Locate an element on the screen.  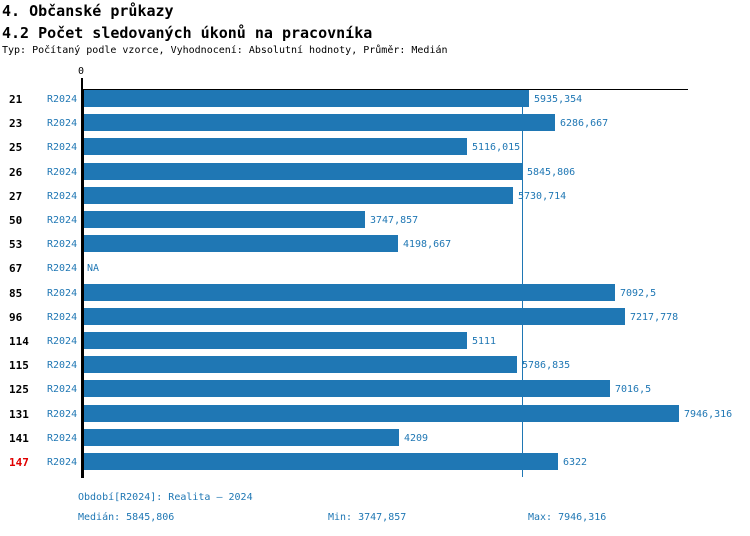
row-id-label: 23 is located at coordinates (16, 123).